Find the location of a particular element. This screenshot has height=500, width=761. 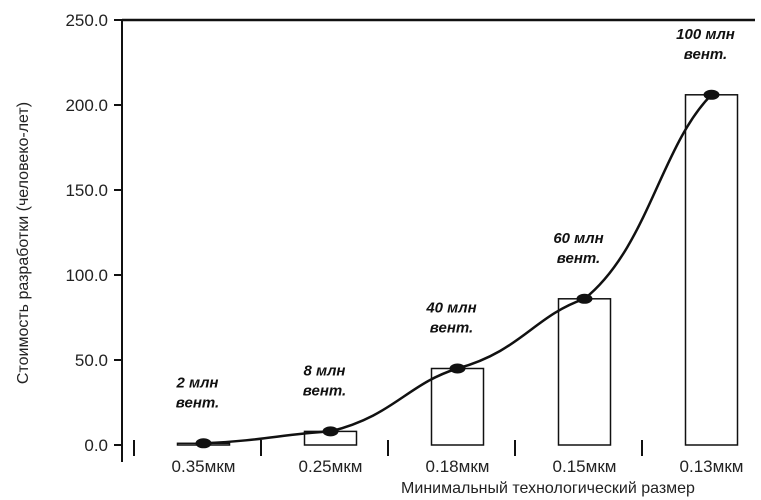

x-tick-label: 0.25мкм is located at coordinates (331, 466).